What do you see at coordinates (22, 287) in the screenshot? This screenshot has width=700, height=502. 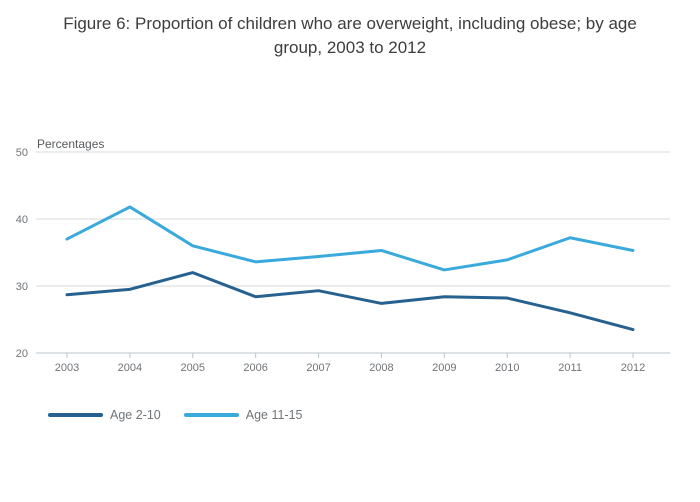 I see `y-tick-label: 30` at bounding box center [22, 287].